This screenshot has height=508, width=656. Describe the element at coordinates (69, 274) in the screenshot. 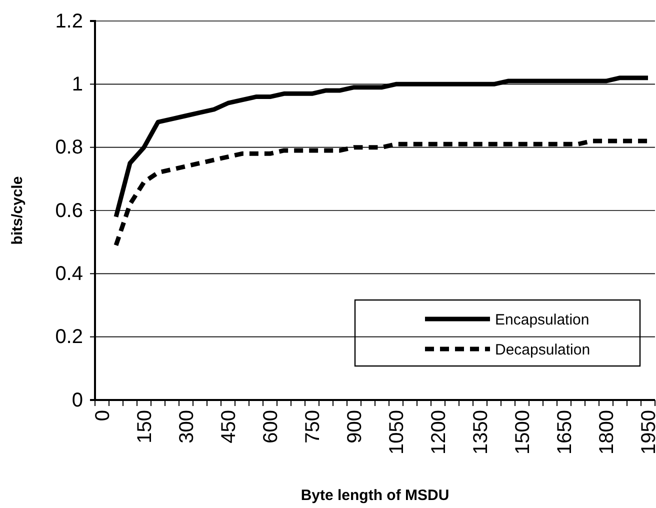

I see `y-tick-label: 0.4` at that location.